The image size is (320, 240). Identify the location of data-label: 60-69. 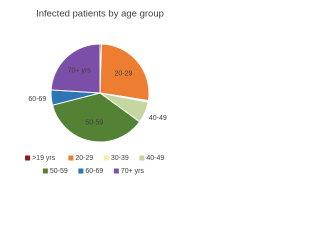
(37, 99).